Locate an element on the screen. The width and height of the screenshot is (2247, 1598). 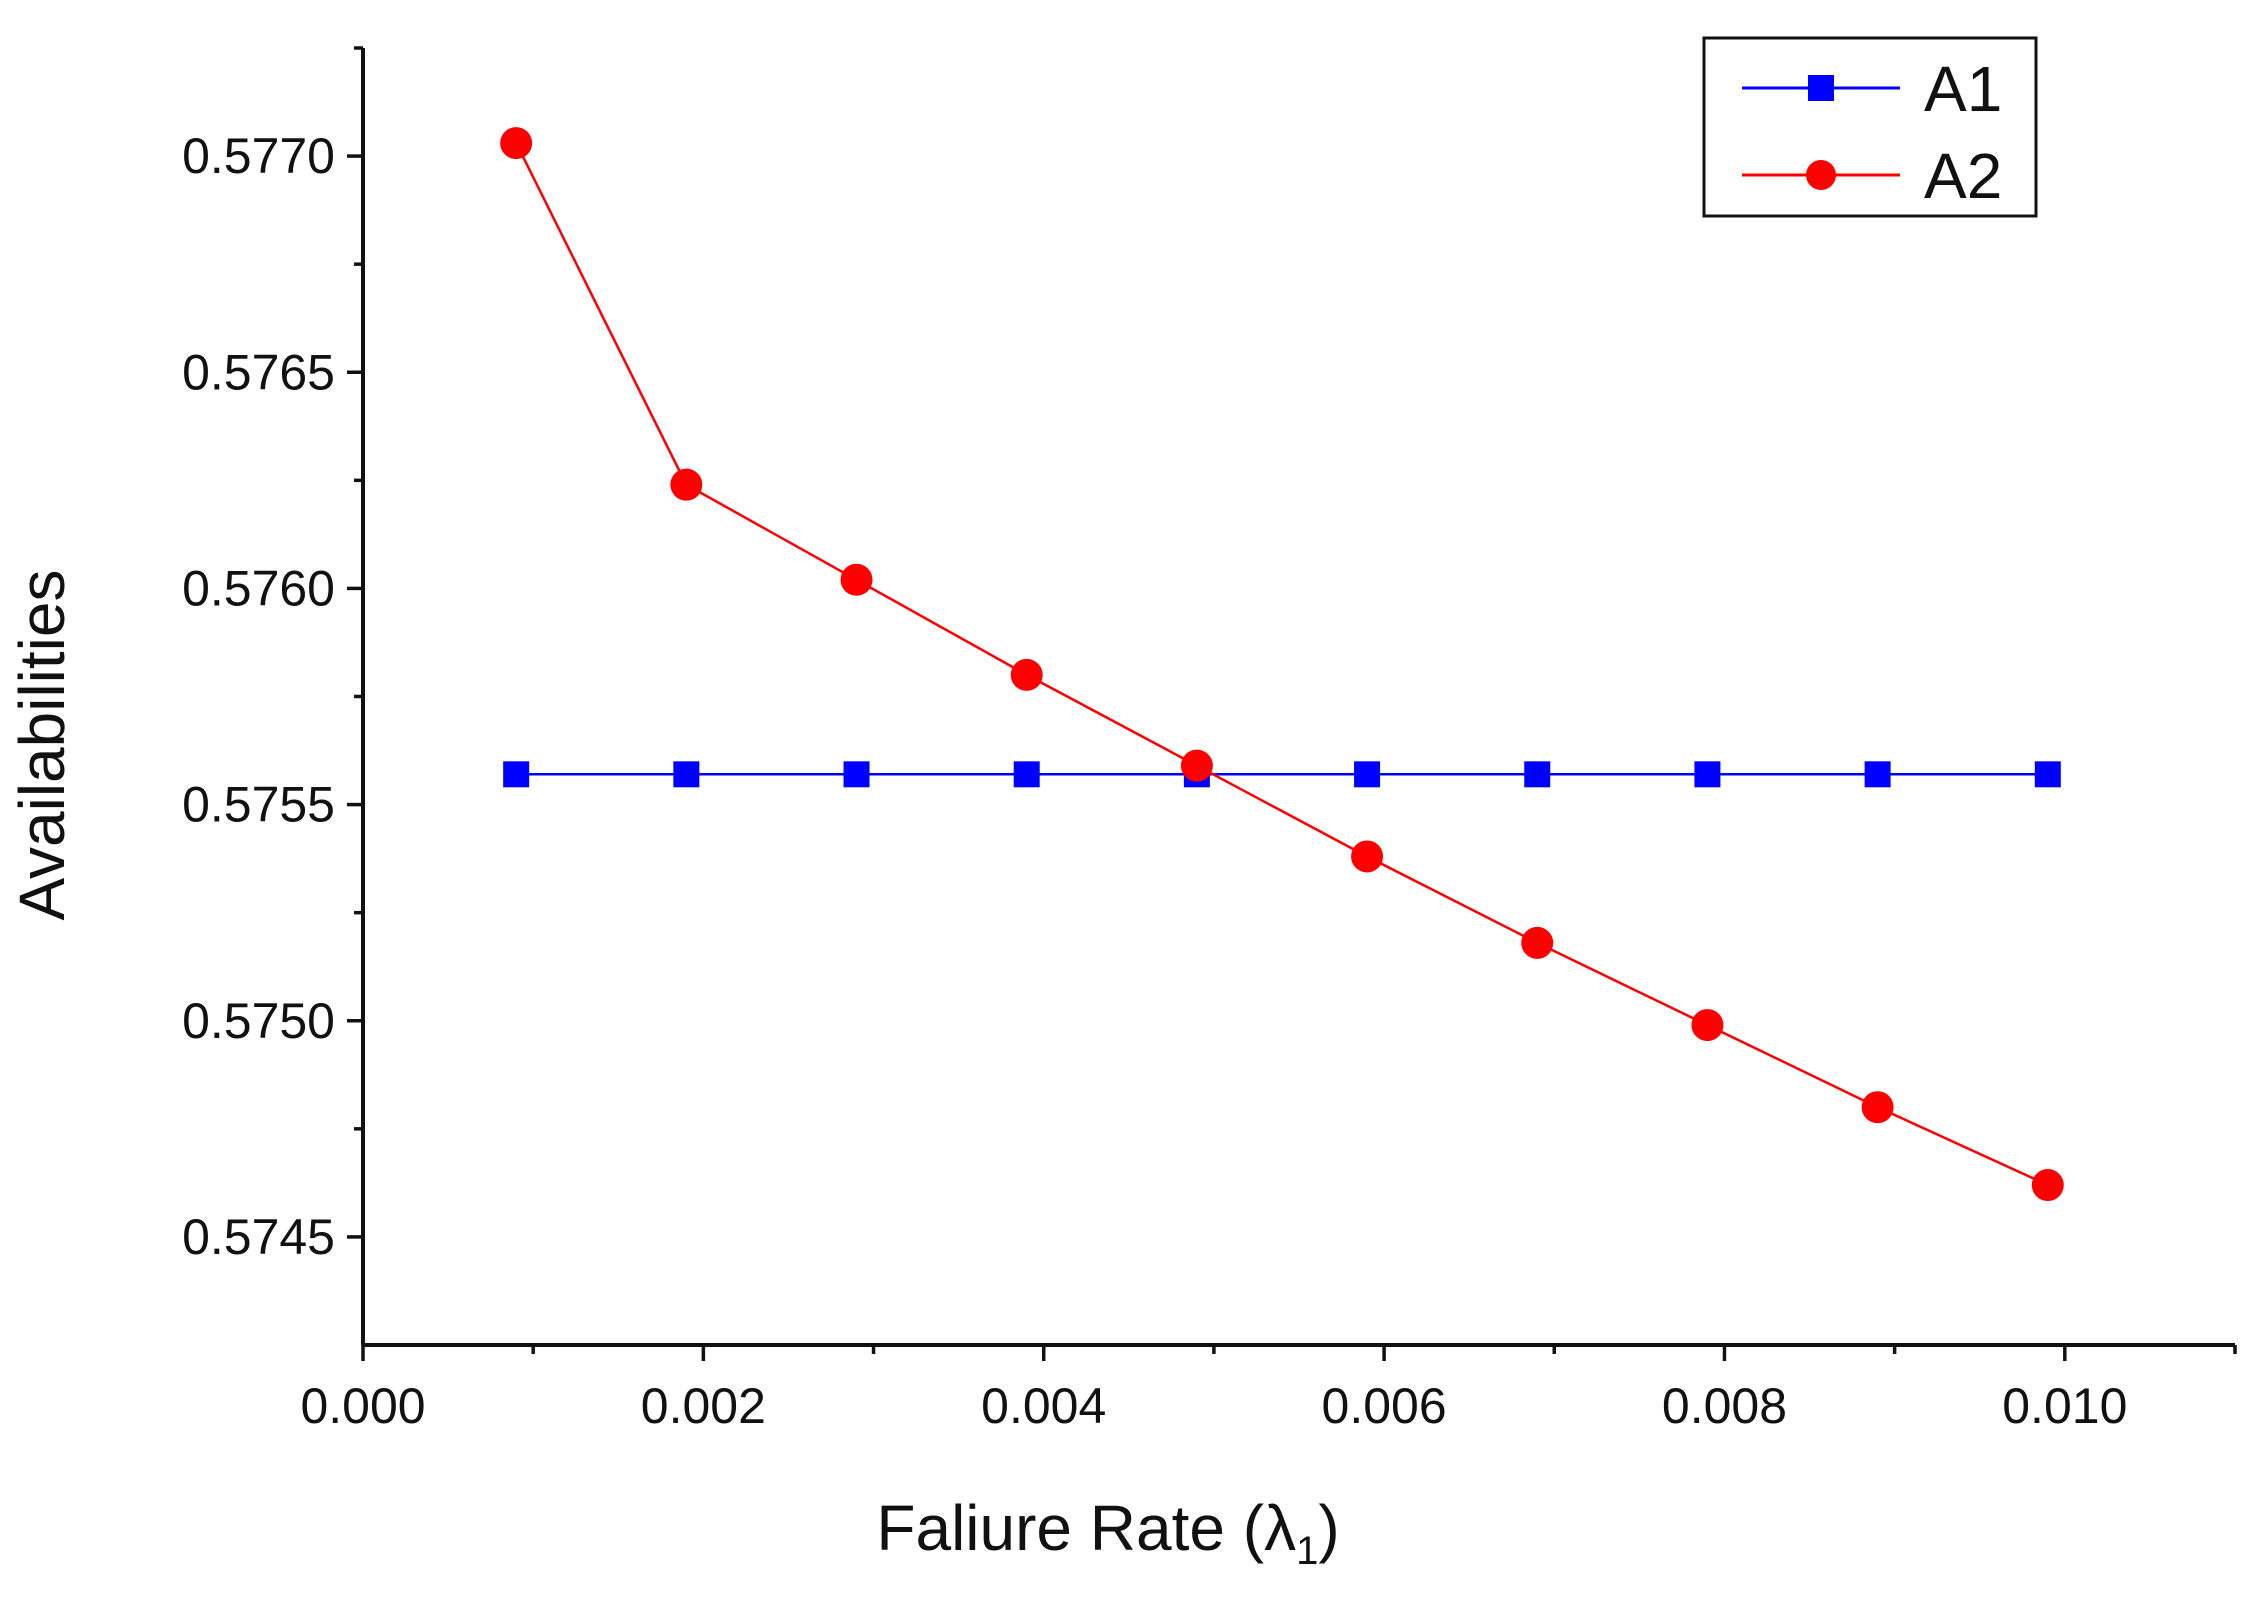
x-tick-label: 0.010 is located at coordinates (2064, 1406).